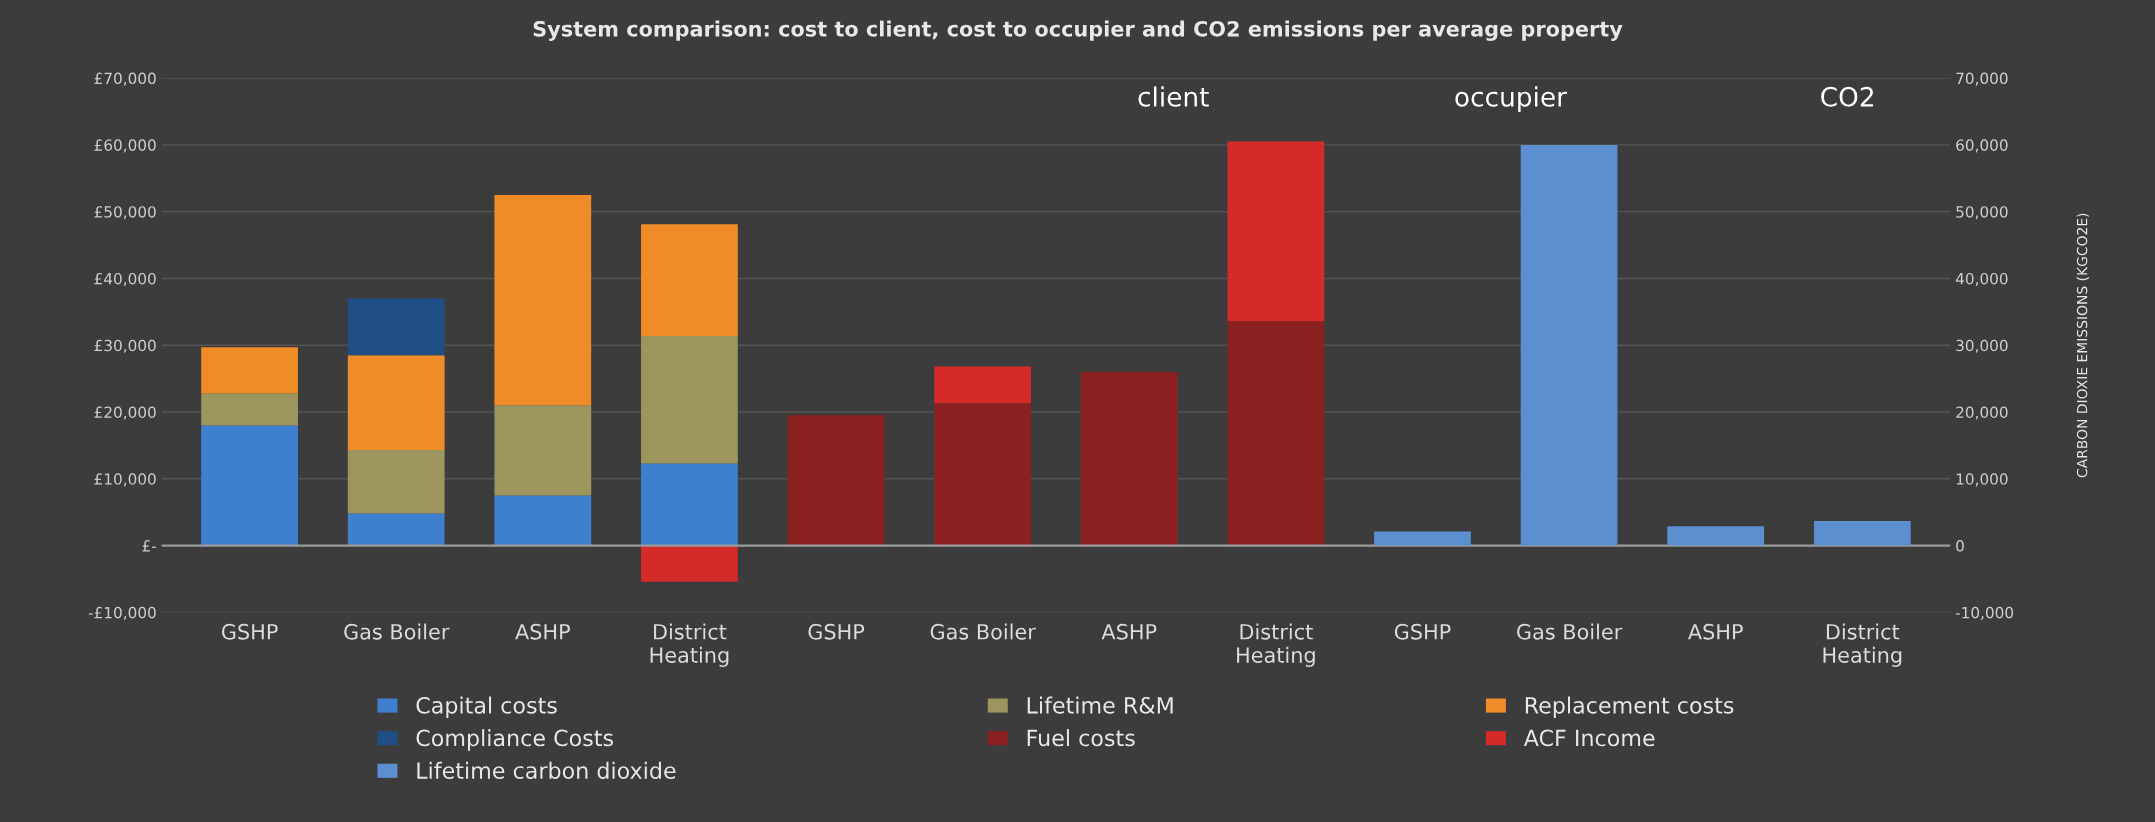 The image size is (2155, 822). What do you see at coordinates (125, 413) in the screenshot?
I see `y-tick-label: £20,000` at bounding box center [125, 413].